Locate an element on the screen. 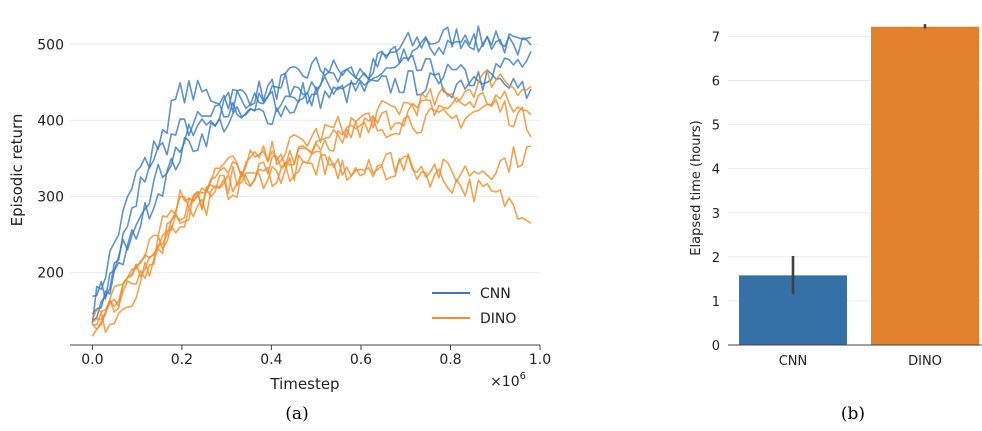 The image size is (982, 431). y-tick-label: 2 is located at coordinates (716, 258).